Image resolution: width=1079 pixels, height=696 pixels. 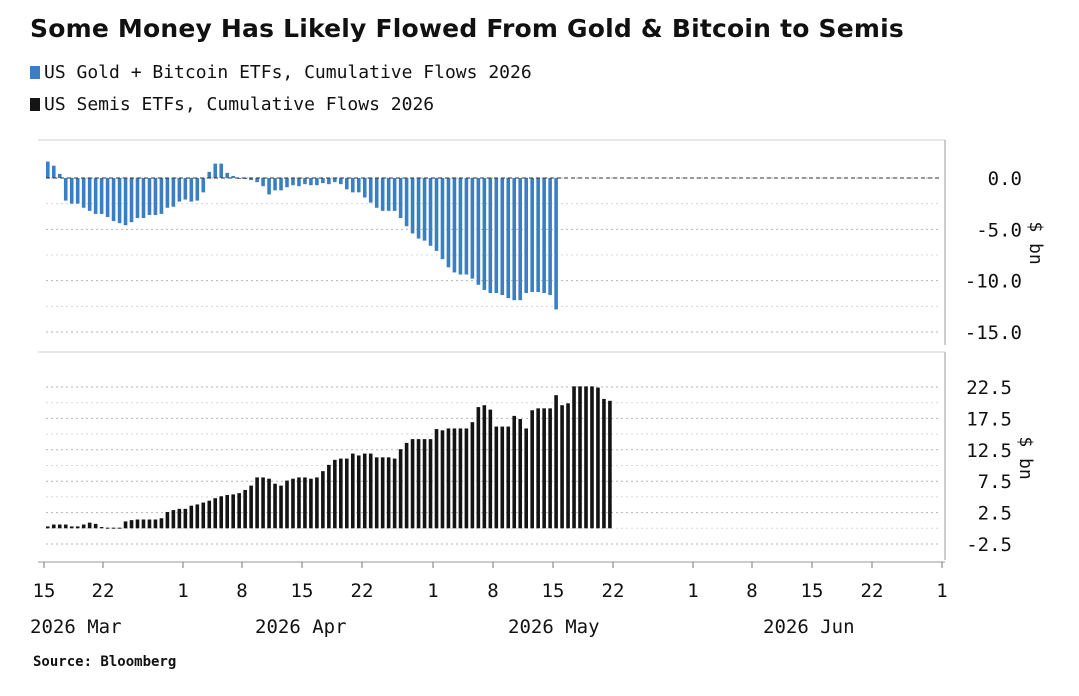 I want to click on y-tick-label: 7.5, so click(x=995, y=482).